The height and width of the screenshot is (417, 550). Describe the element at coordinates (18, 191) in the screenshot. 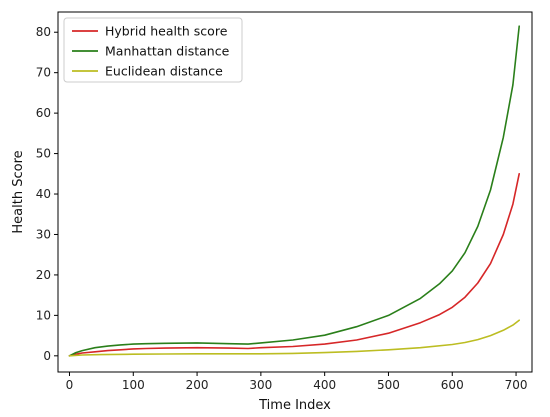

I see `y-axis-label: Health Score` at that location.